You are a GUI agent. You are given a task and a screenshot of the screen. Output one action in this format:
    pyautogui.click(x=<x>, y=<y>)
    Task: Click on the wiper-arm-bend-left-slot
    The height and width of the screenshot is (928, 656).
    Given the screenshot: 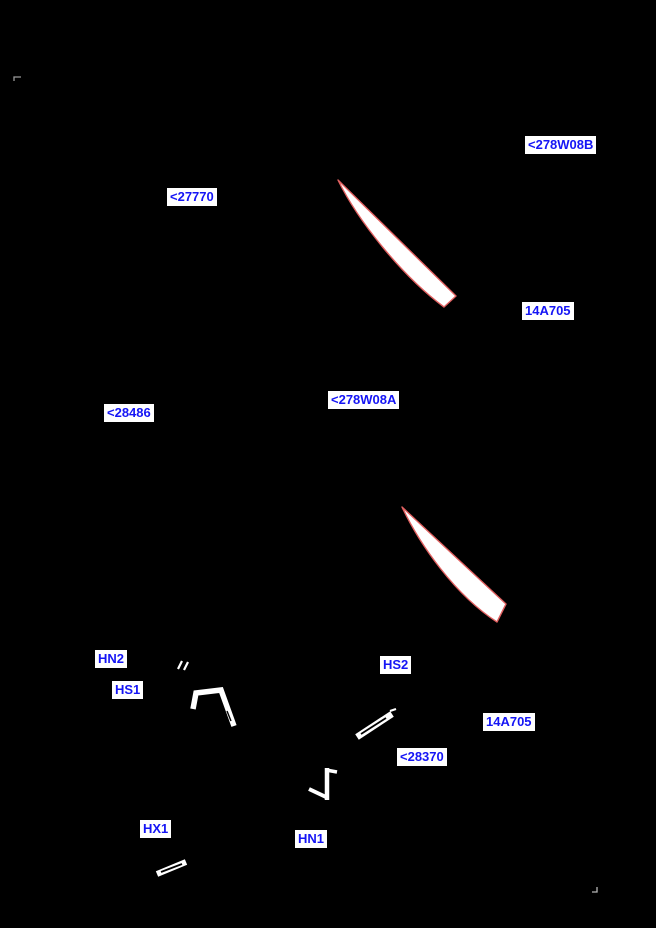 What is the action you would take?
    pyautogui.click(x=208, y=696)
    